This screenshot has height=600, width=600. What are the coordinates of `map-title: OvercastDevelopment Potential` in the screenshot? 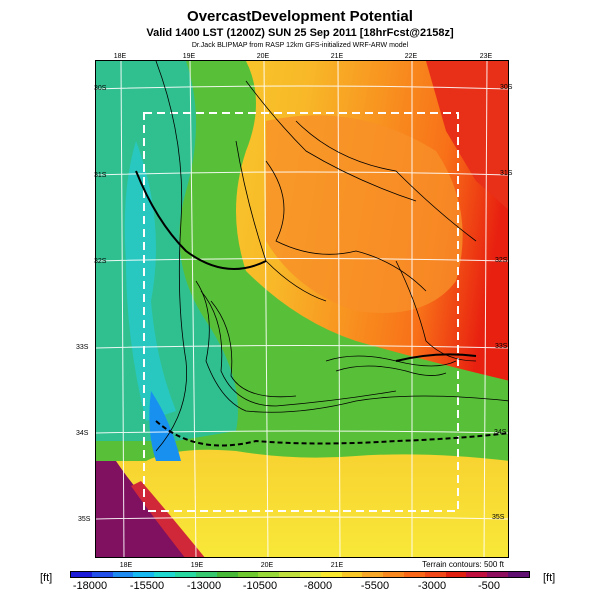 It's located at (300, 16).